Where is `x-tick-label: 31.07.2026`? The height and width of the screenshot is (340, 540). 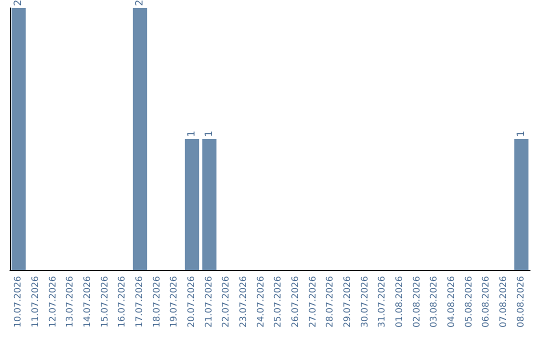 x-tick-label: 31.07.2026 is located at coordinates (383, 302).